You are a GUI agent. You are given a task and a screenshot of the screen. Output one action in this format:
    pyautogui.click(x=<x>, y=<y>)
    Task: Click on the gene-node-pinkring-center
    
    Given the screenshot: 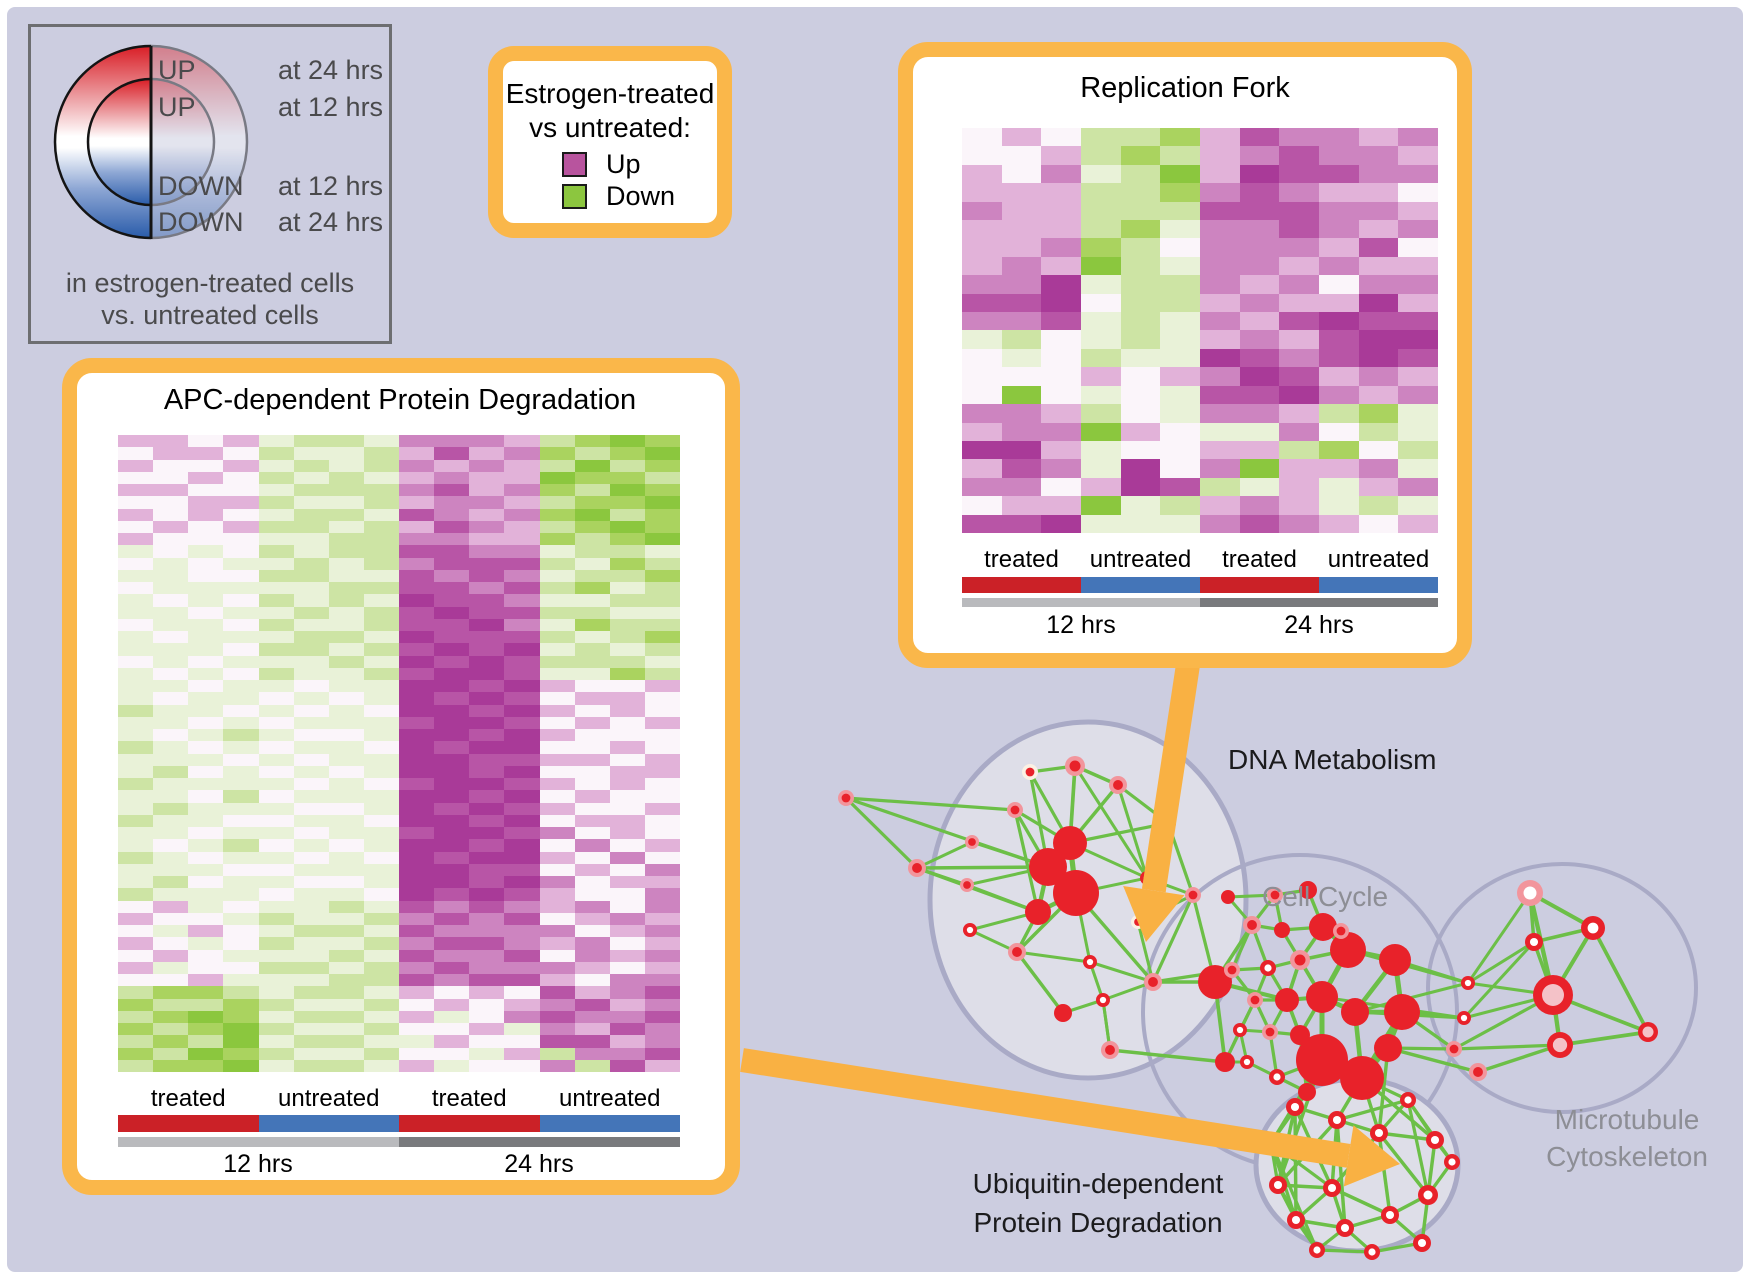 What is the action you would take?
    pyautogui.click(x=1530, y=893)
    